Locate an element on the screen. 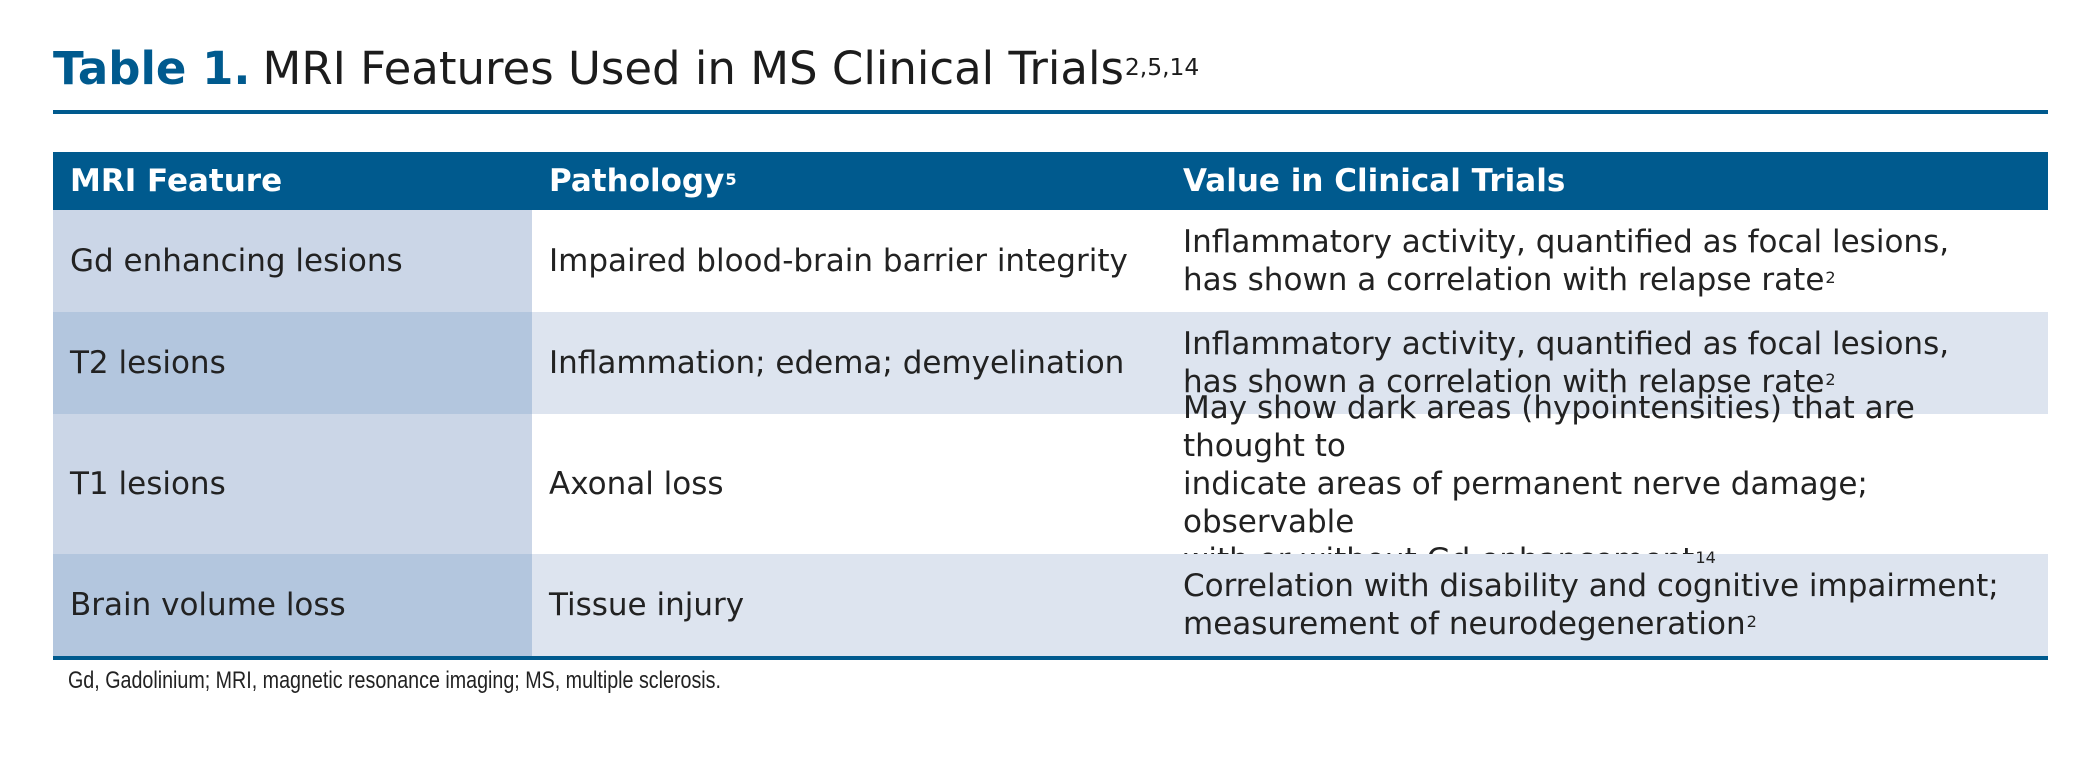  table-title-references: 2,5,14 is located at coordinates (1162, 67).